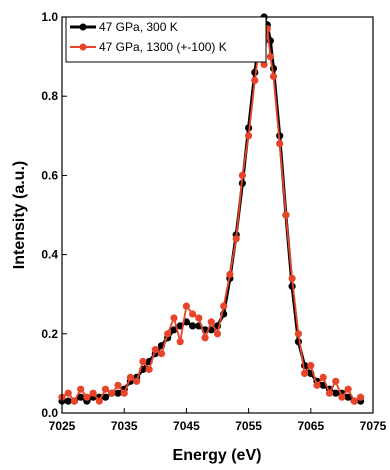  I want to click on y-tick-label: 0.0, so click(49, 413).